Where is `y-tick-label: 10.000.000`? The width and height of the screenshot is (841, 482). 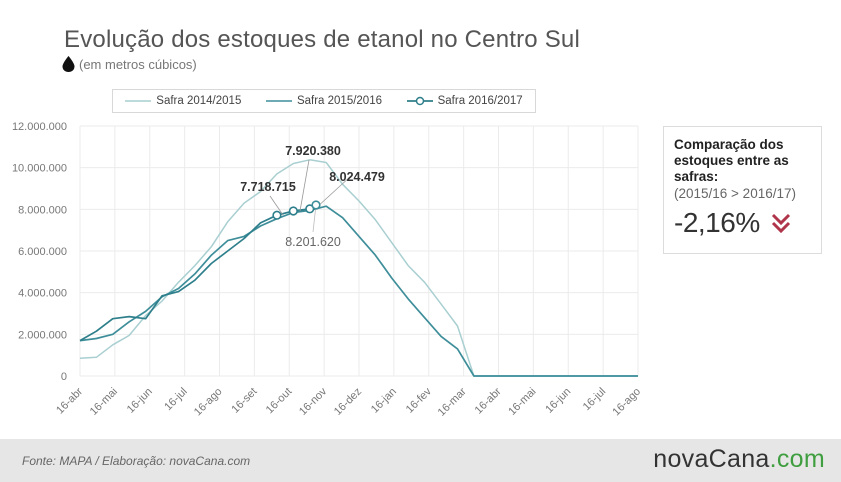
y-tick-label: 10.000.000 is located at coordinates (39, 169).